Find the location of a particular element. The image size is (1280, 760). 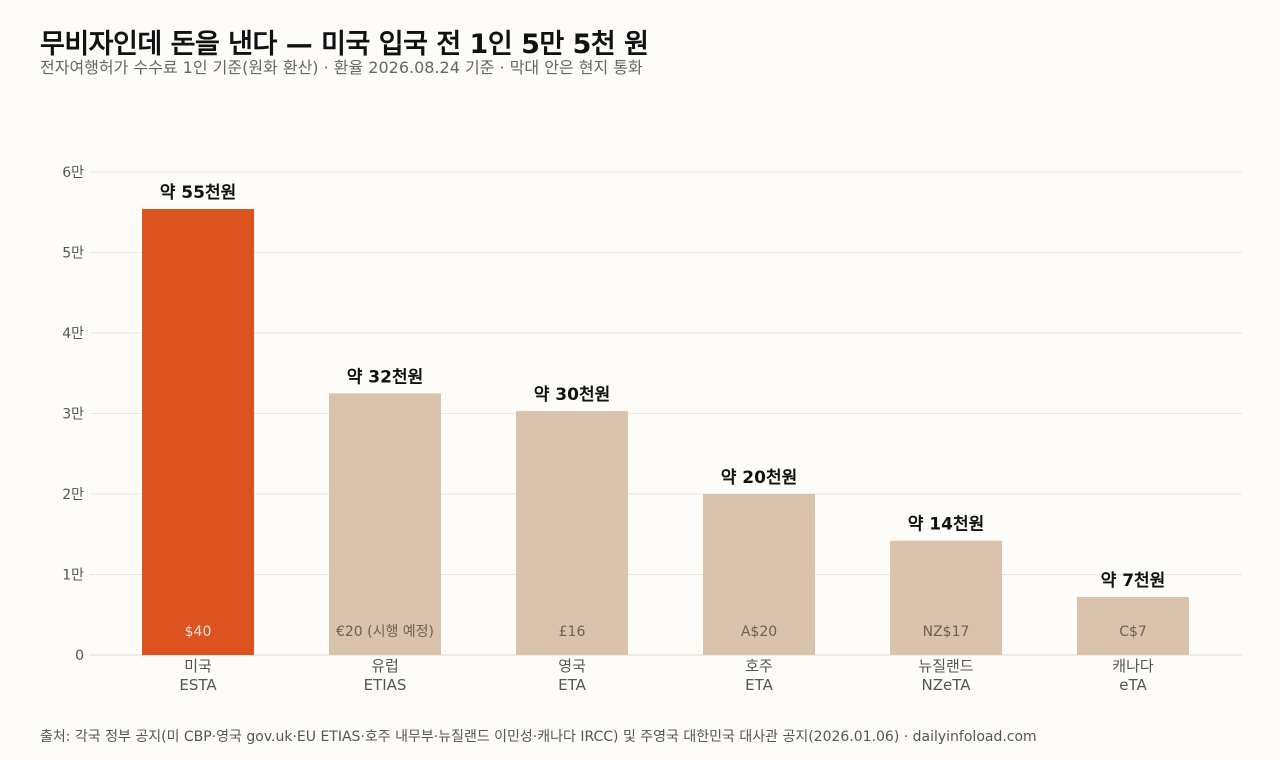

bar-value-label: 약 30천원 is located at coordinates (572, 394).